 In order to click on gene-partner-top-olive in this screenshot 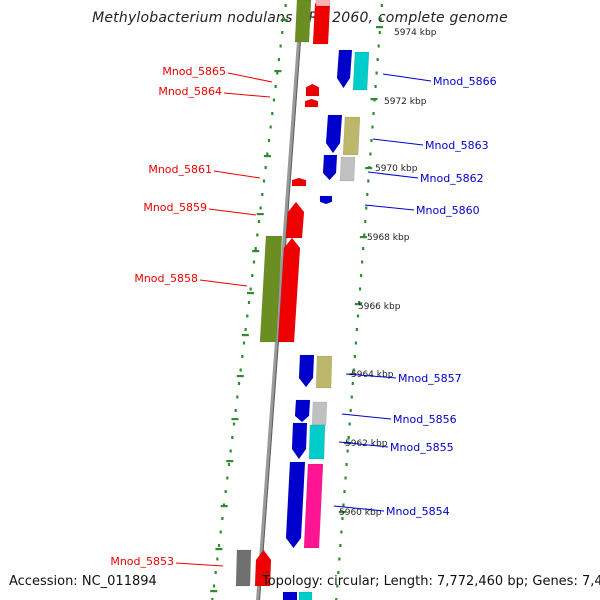, I will do `click(303, 21)`.